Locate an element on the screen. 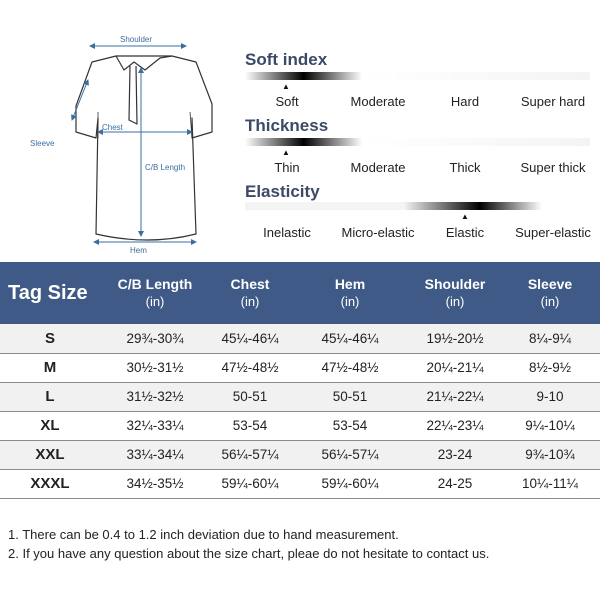  soft-index-label: Super hard is located at coordinates (553, 101).